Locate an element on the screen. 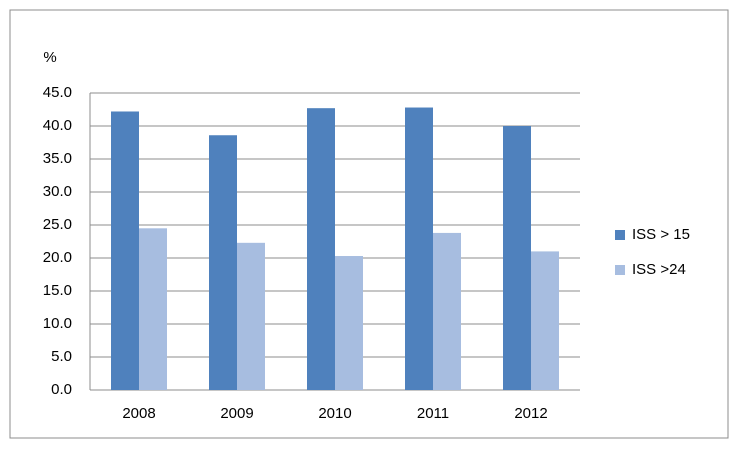 This screenshot has width=740, height=460. x-tick-label: 2009 is located at coordinates (236, 413).